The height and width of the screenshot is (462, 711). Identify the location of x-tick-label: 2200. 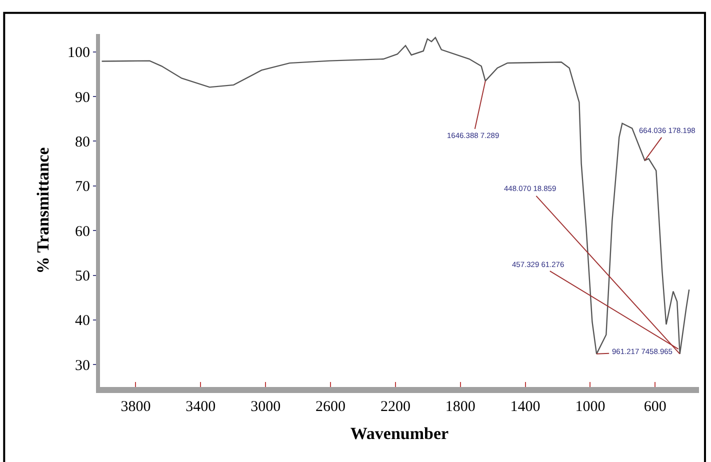
(395, 407).